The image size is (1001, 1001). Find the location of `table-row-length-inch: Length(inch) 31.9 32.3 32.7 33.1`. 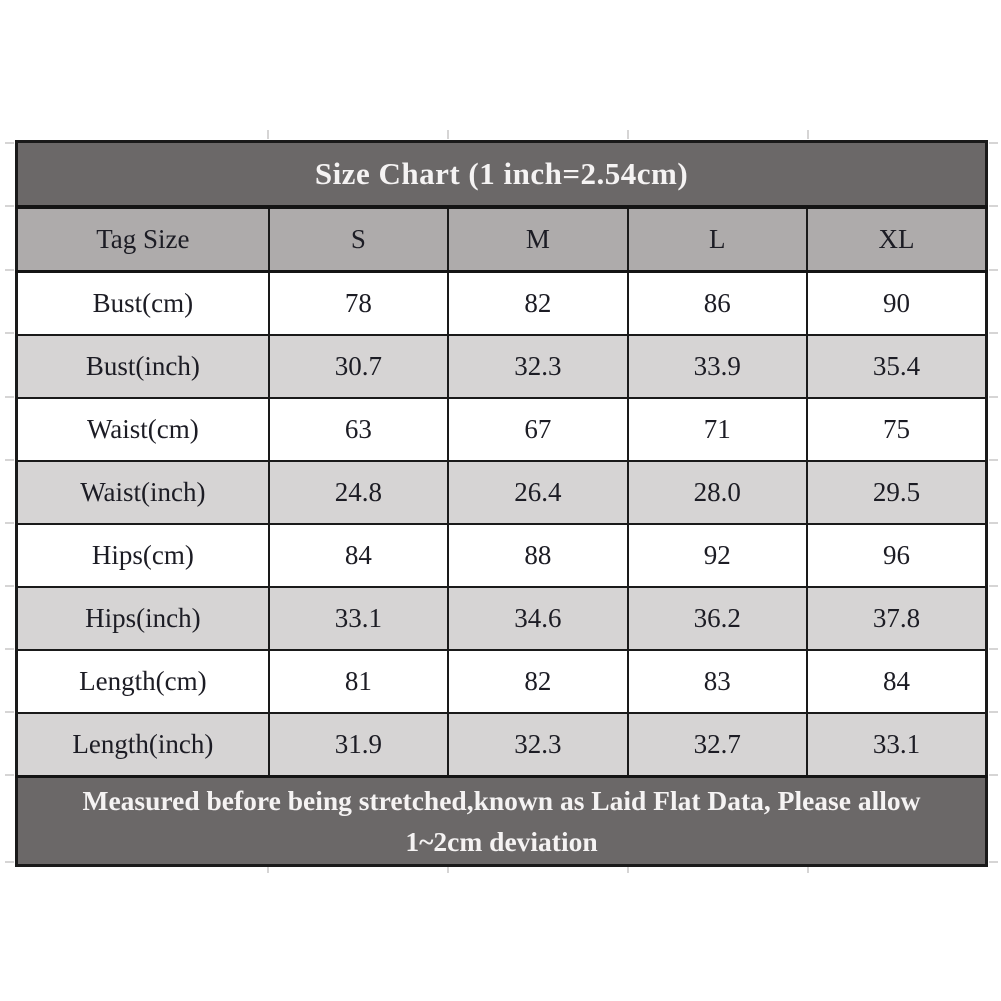

table-row-length-inch: Length(inch) 31.9 32.3 32.7 33.1 is located at coordinates (501, 745).